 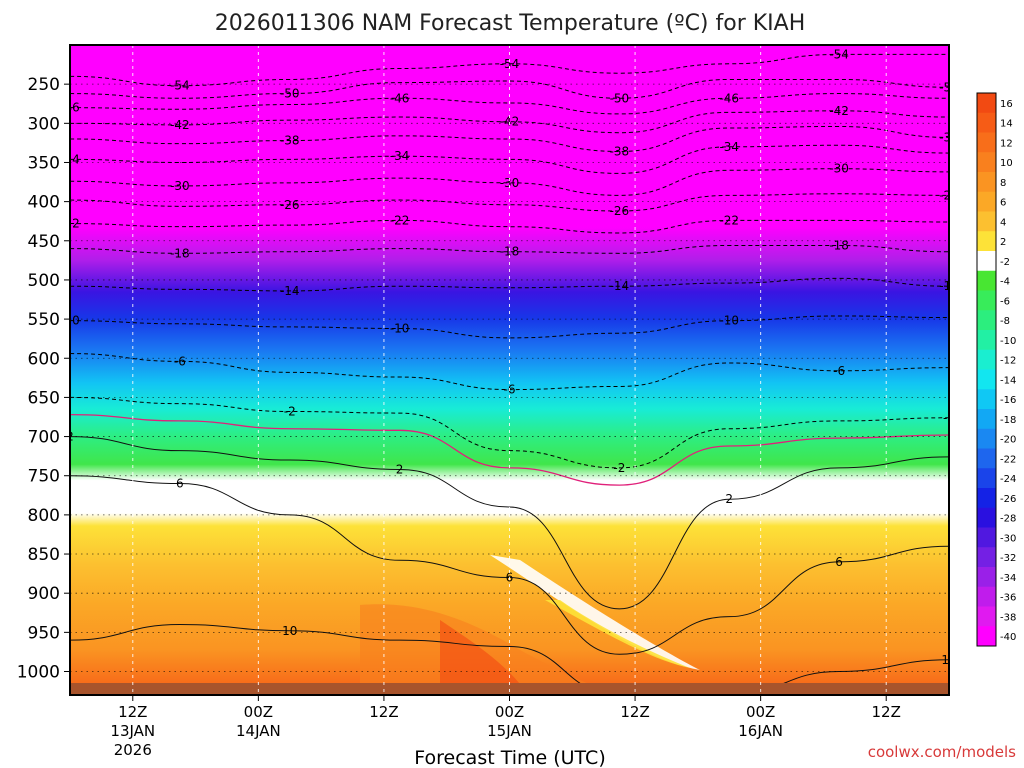 I want to click on colorbar-label: -28, so click(x=1008, y=519).